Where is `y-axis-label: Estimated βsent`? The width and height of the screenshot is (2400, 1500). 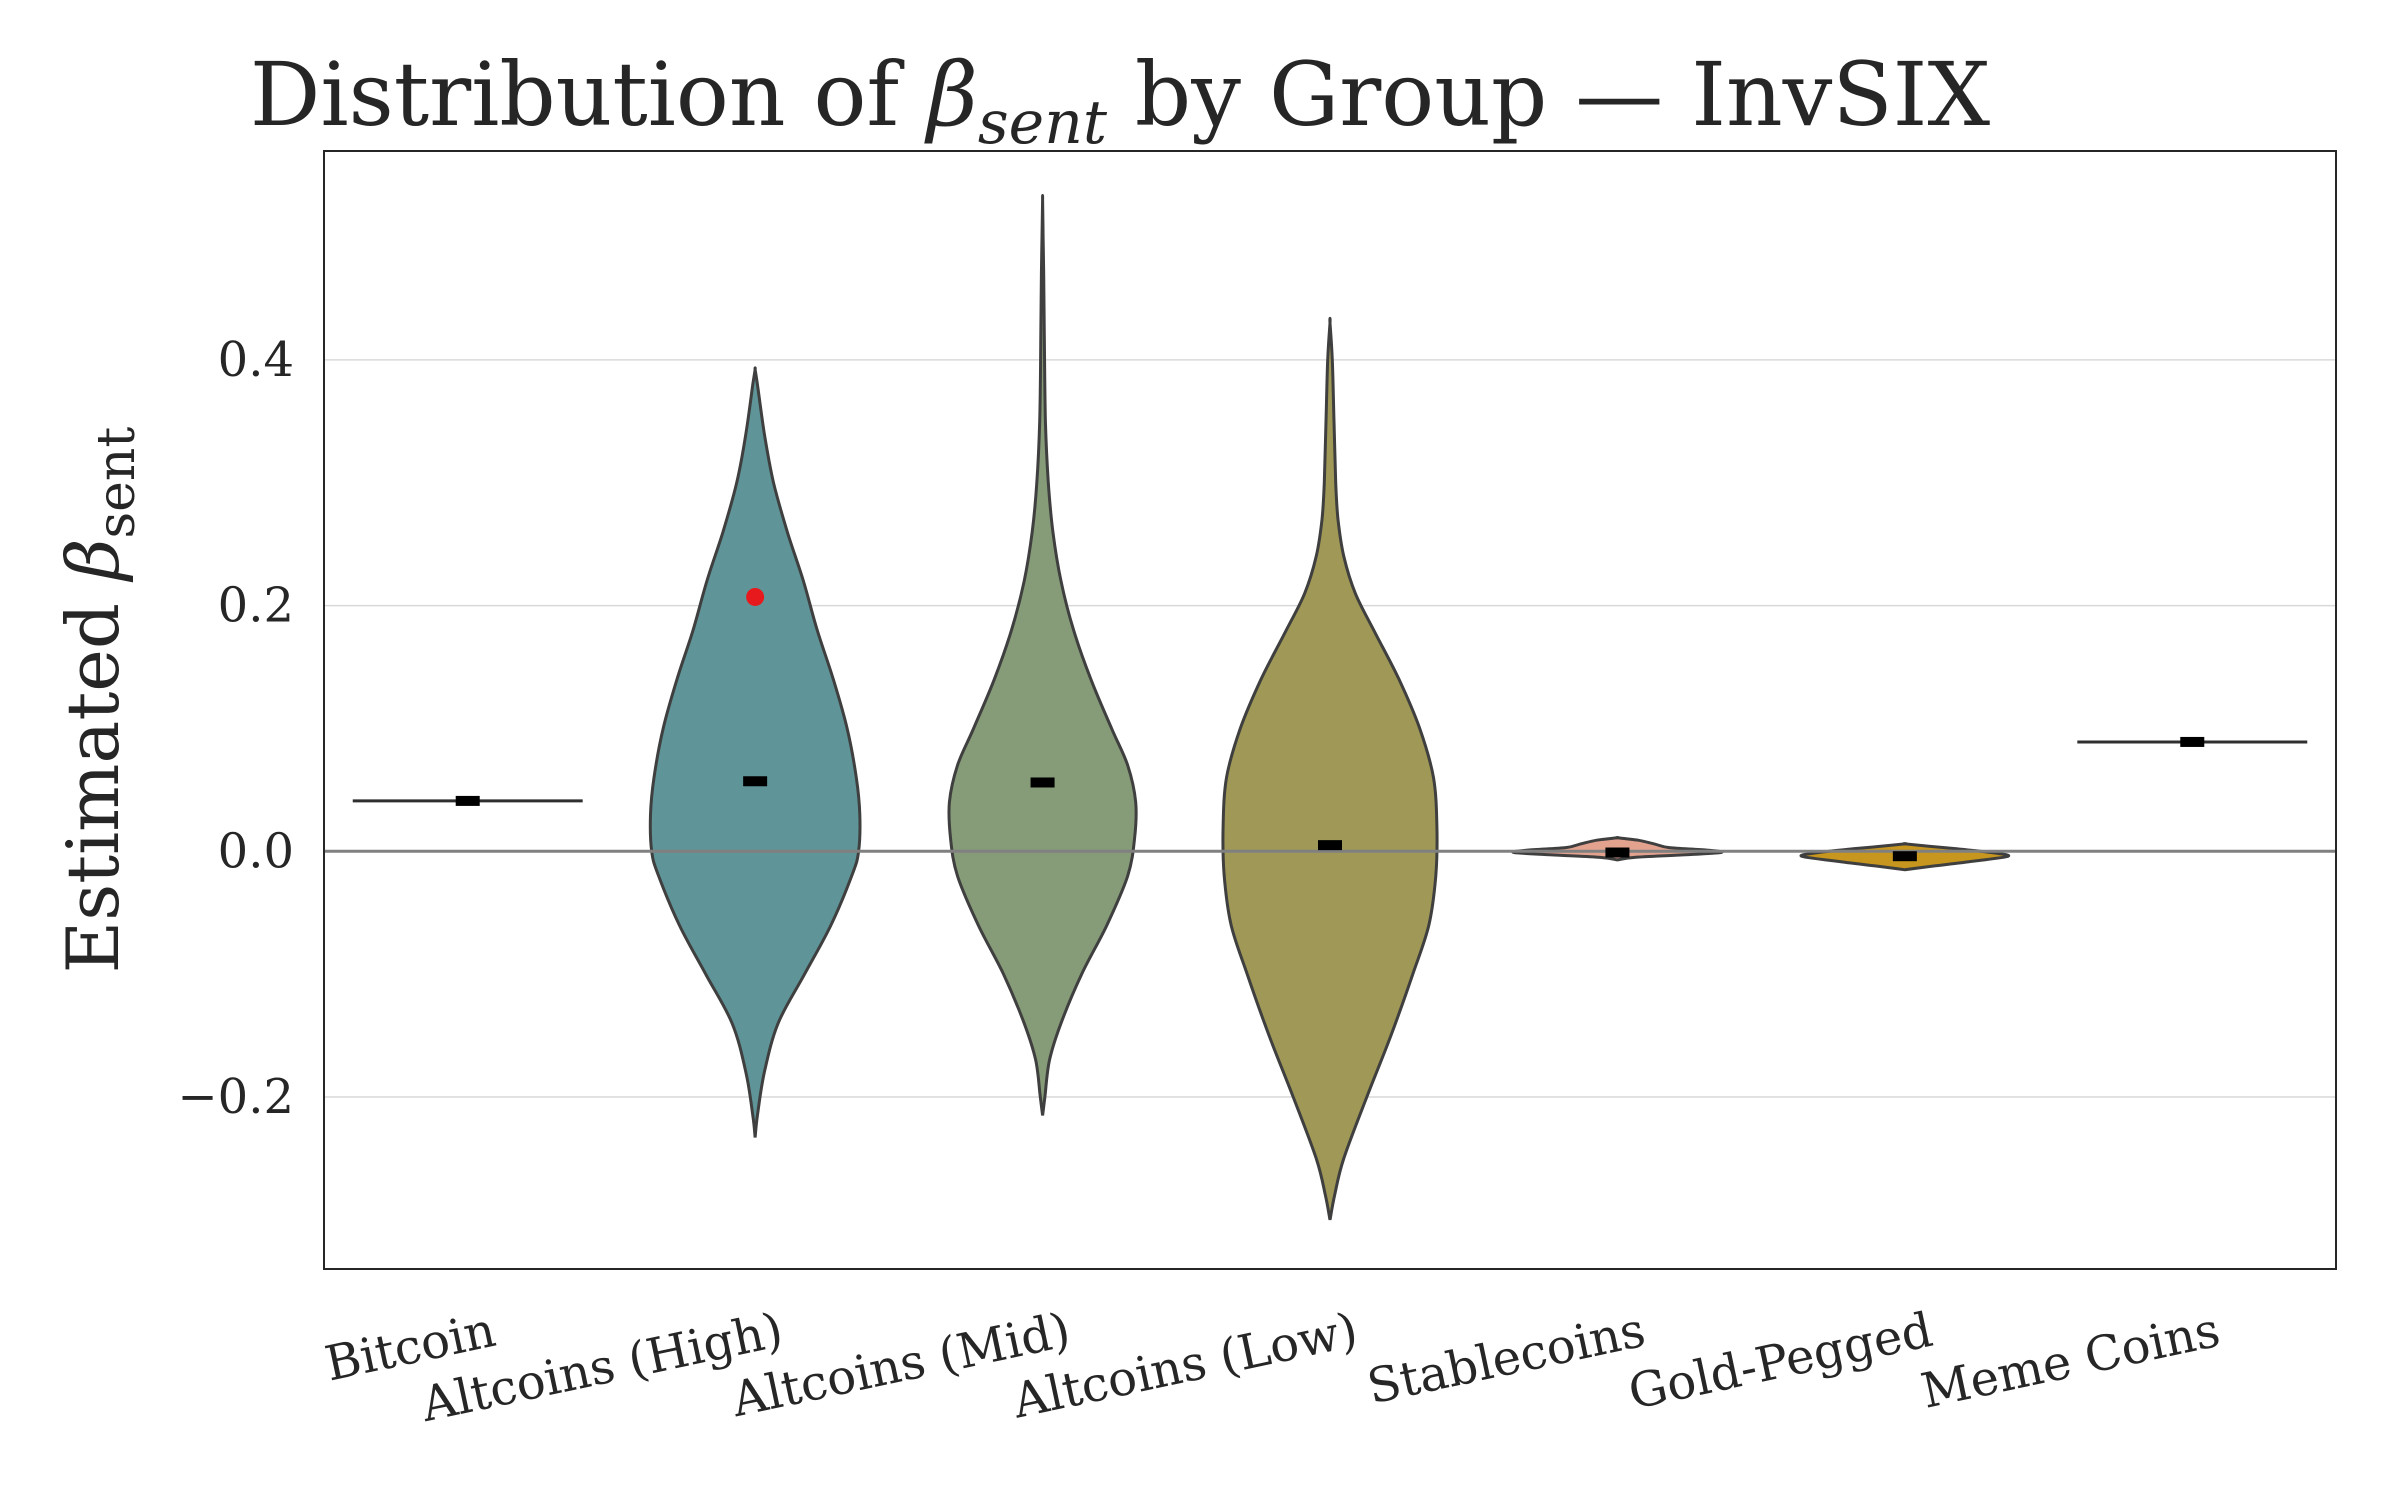 y-axis-label: Estimated βsent is located at coordinates (99, 700).